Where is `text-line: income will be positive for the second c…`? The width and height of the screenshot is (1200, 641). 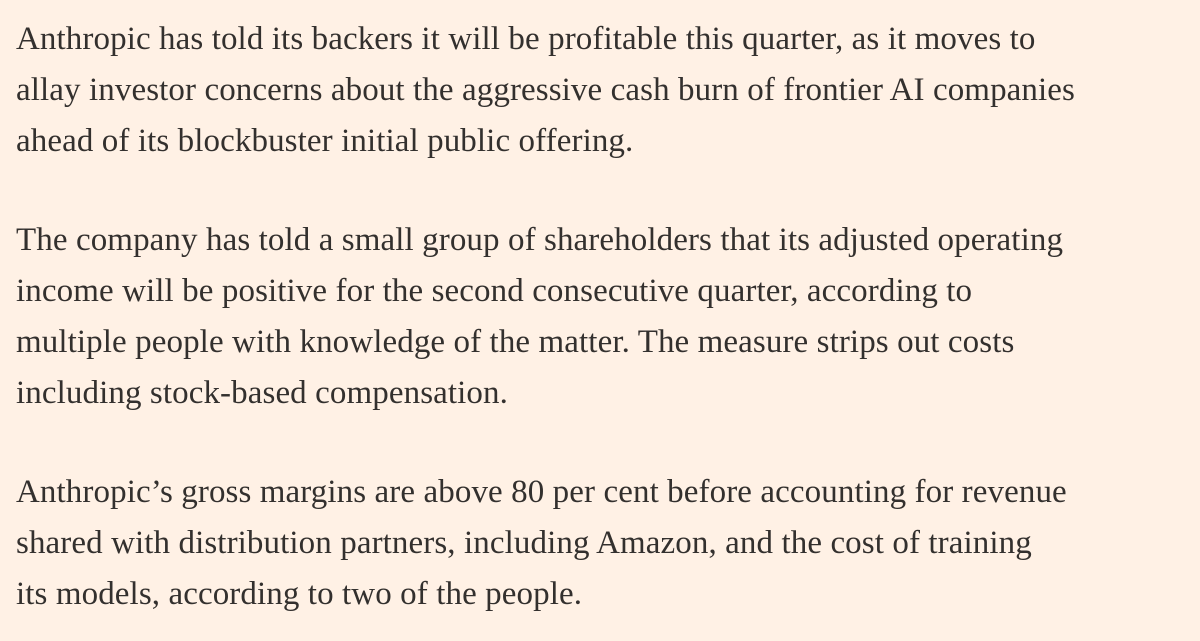
text-line: income will be positive for the second c… is located at coordinates (494, 291).